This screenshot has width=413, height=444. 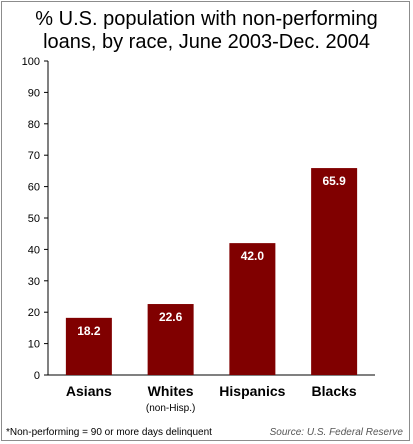 What do you see at coordinates (34, 125) in the screenshot?
I see `y-tick-label: 80` at bounding box center [34, 125].